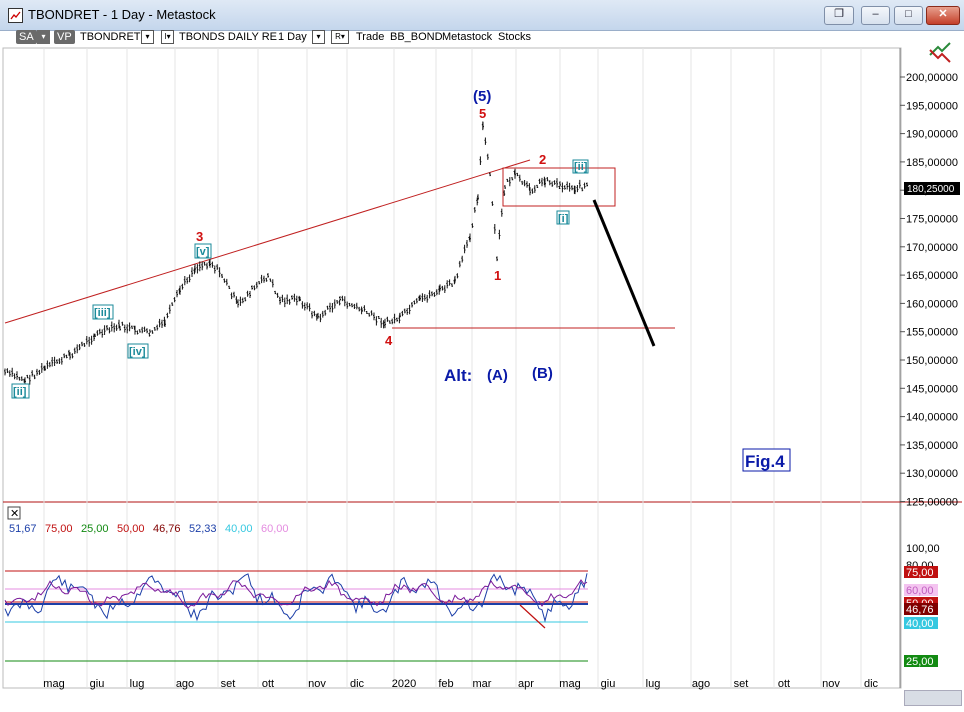 The height and width of the screenshot is (712, 964). What do you see at coordinates (932, 474) in the screenshot?
I see `y-tick-label: 130,00000` at bounding box center [932, 474].